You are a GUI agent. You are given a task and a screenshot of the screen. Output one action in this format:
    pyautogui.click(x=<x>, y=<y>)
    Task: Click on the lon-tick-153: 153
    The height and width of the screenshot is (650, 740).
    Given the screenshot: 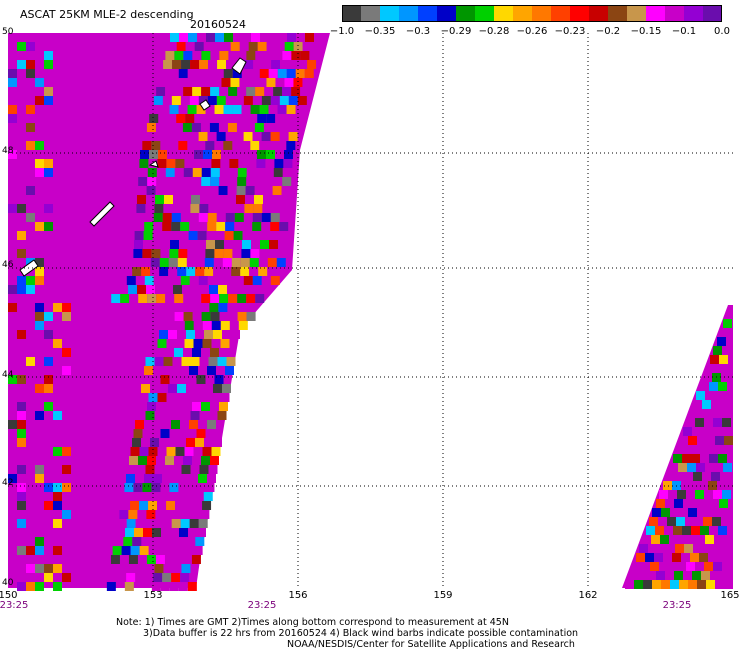 What is the action you would take?
    pyautogui.click(x=153, y=595)
    